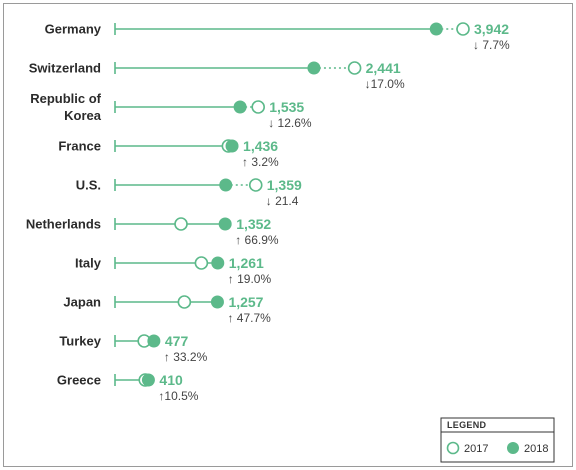  What do you see at coordinates (491, 29) in the screenshot?
I see `value-label: 3,942` at bounding box center [491, 29].